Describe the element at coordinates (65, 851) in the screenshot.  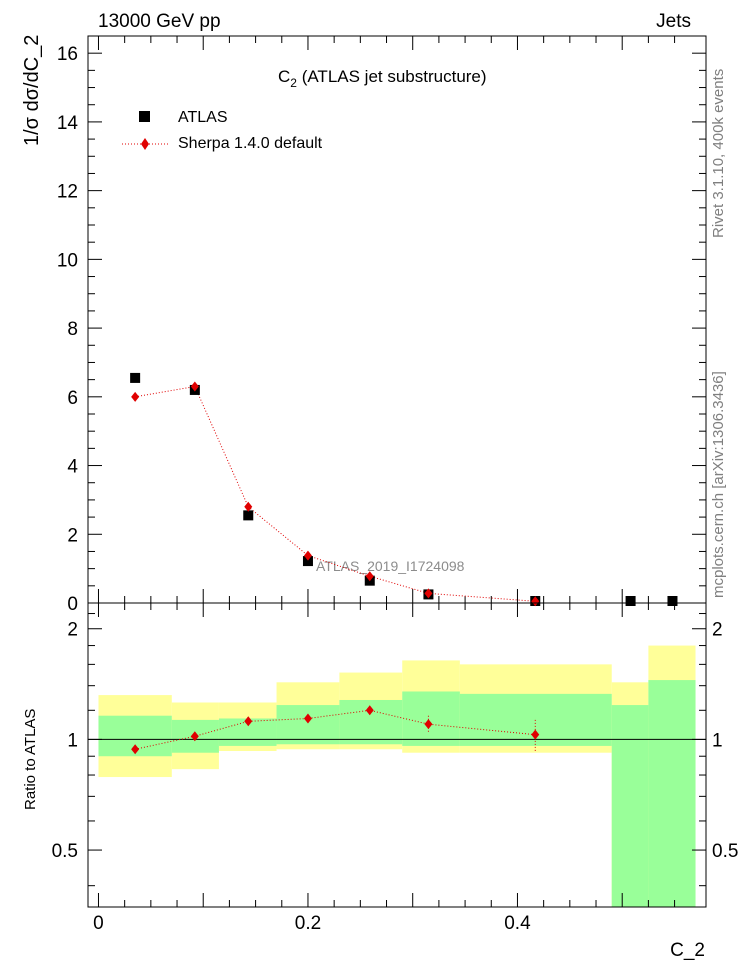
I see `ratio-y-tick-label: 0.5` at that location.